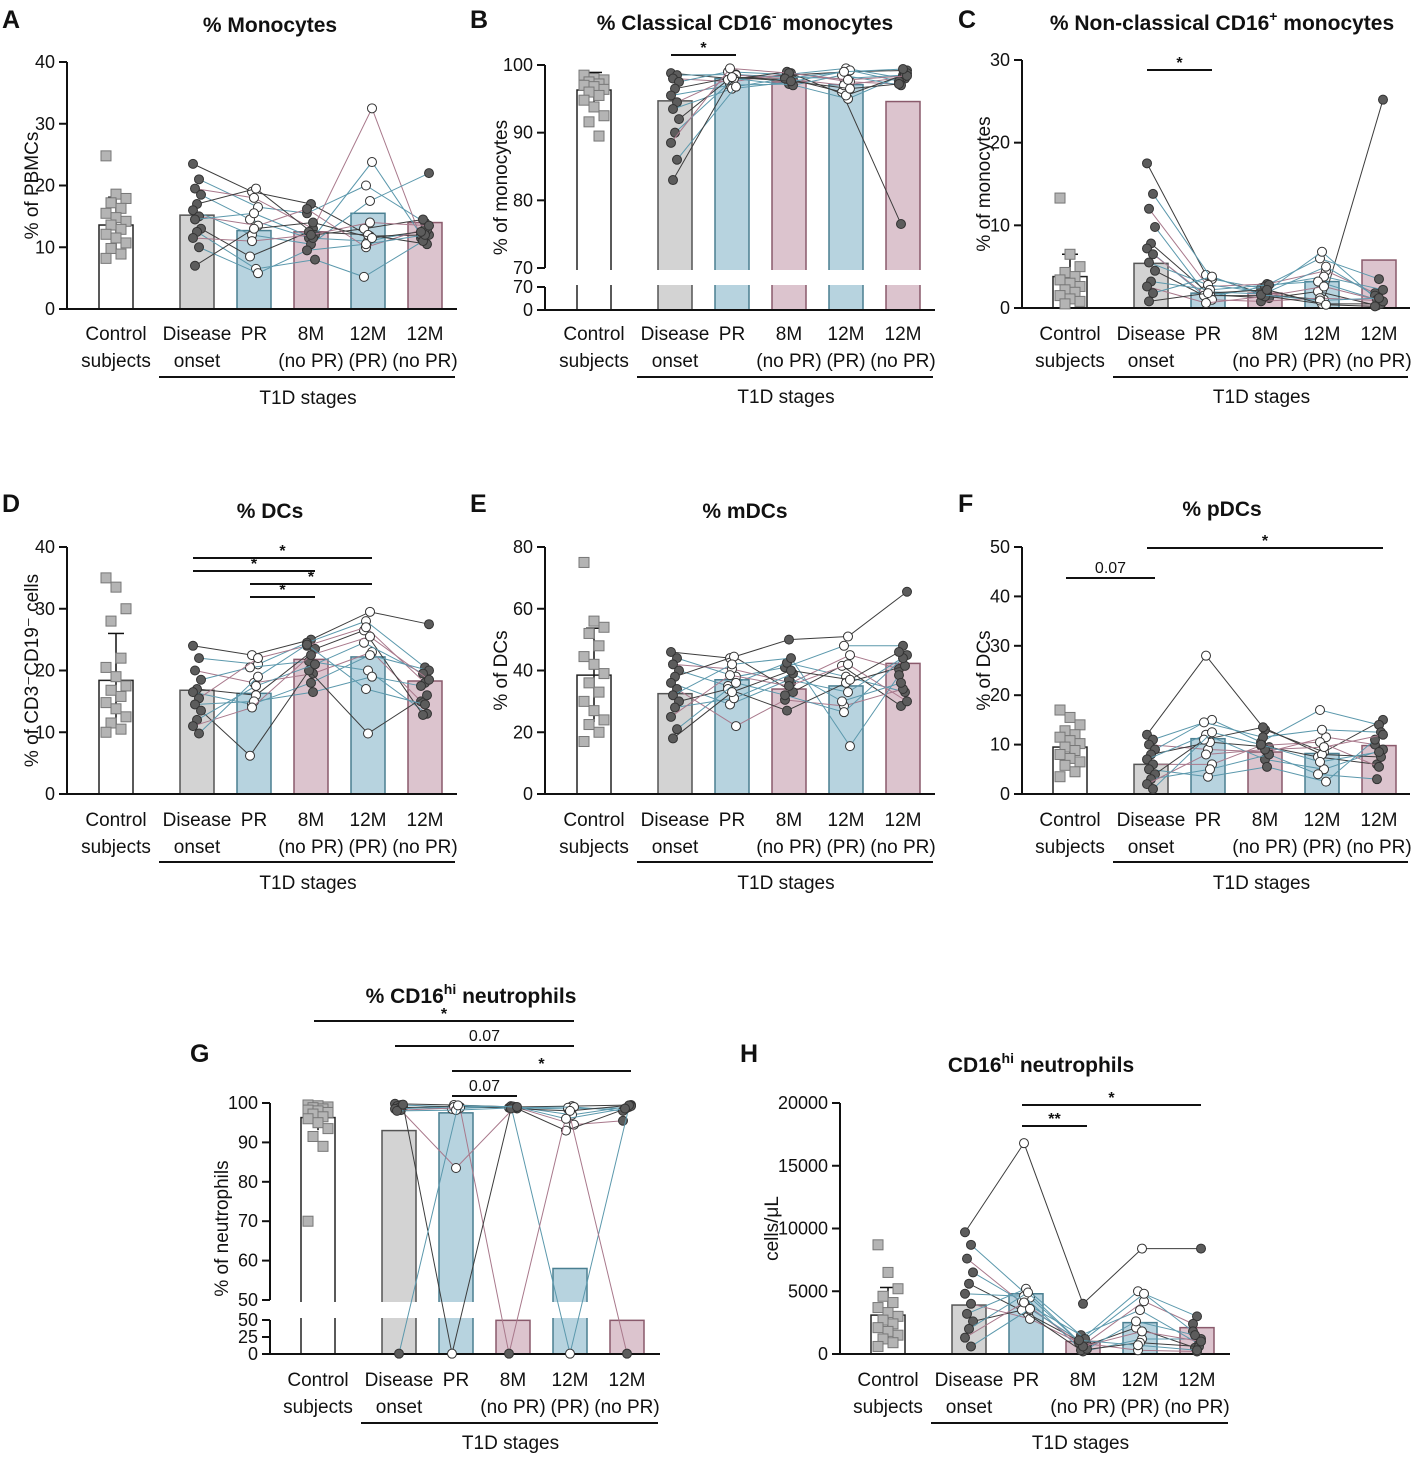  Describe the element at coordinates (772, 1228) in the screenshot. I see `y-axis-label: cells/μL` at that location.